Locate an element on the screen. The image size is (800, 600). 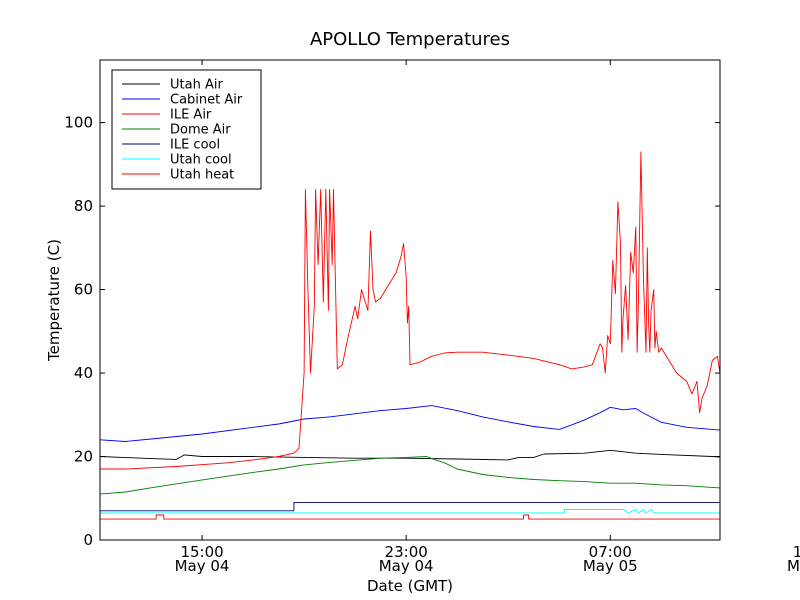
series-line-cabinet-air is located at coordinates (410, 423).